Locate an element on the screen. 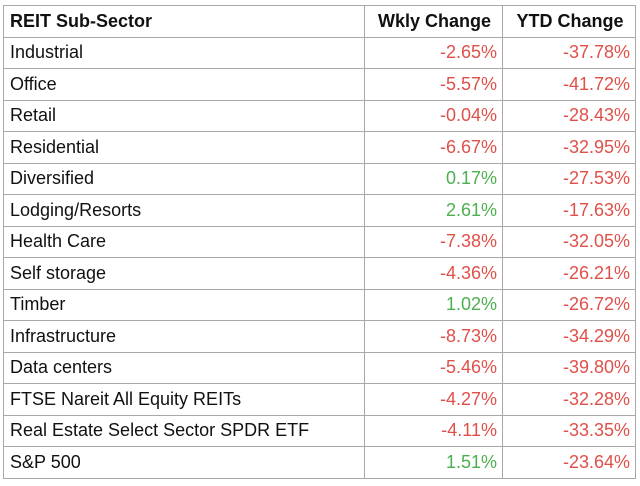 The image size is (640, 486). wkly-change-cell: 0.17% is located at coordinates (433, 178).